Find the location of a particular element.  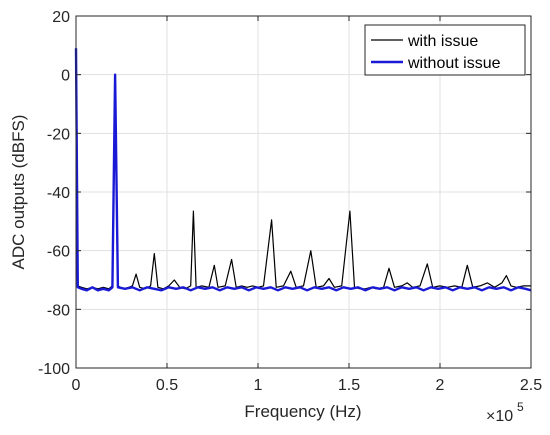

legend-label-with-issue: with issue is located at coordinates (442, 41).